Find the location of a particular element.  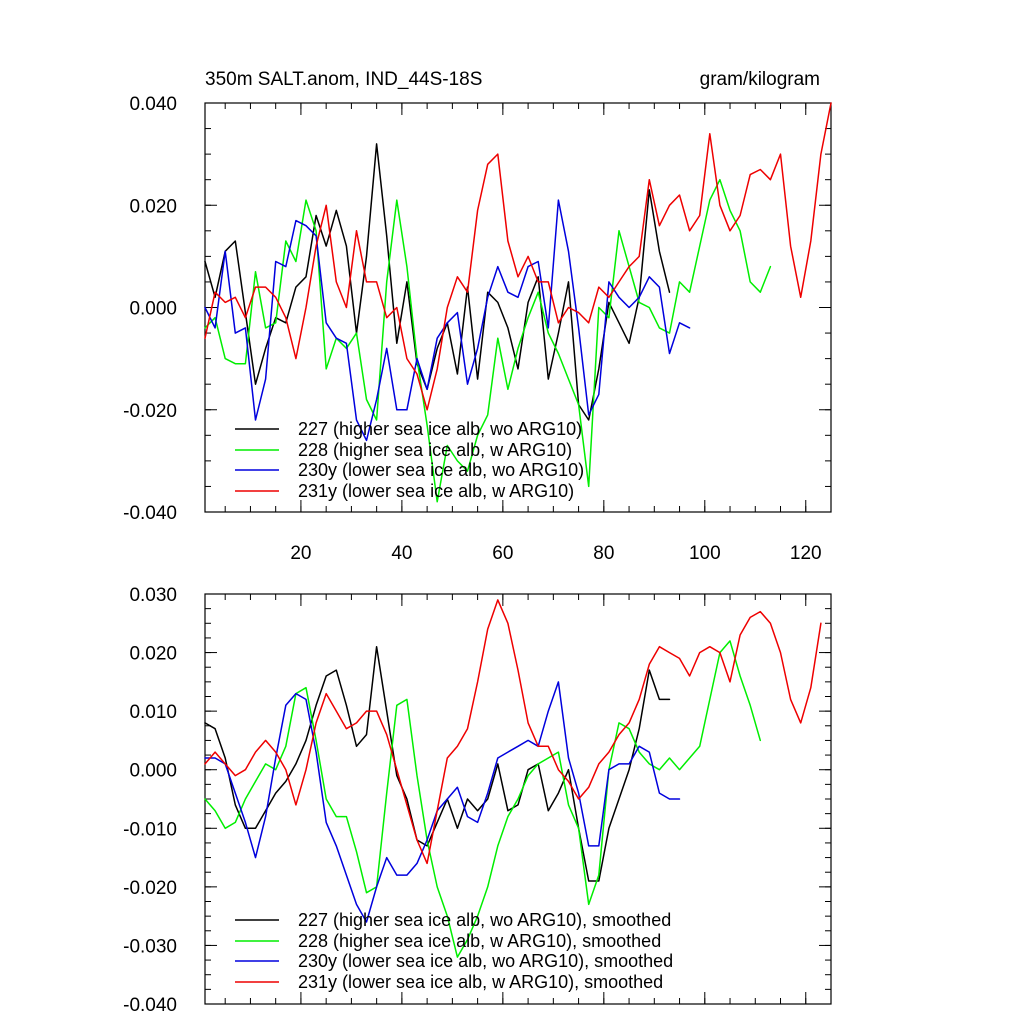

chart-title: 350m SALT.anom, IND_44S-18S is located at coordinates (343, 79).